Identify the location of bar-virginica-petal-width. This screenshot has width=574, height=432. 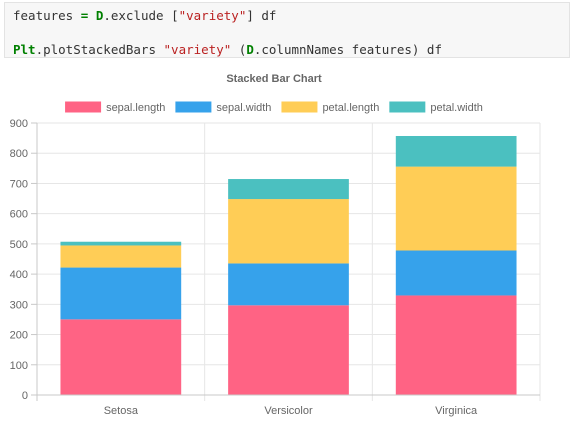
(456, 151).